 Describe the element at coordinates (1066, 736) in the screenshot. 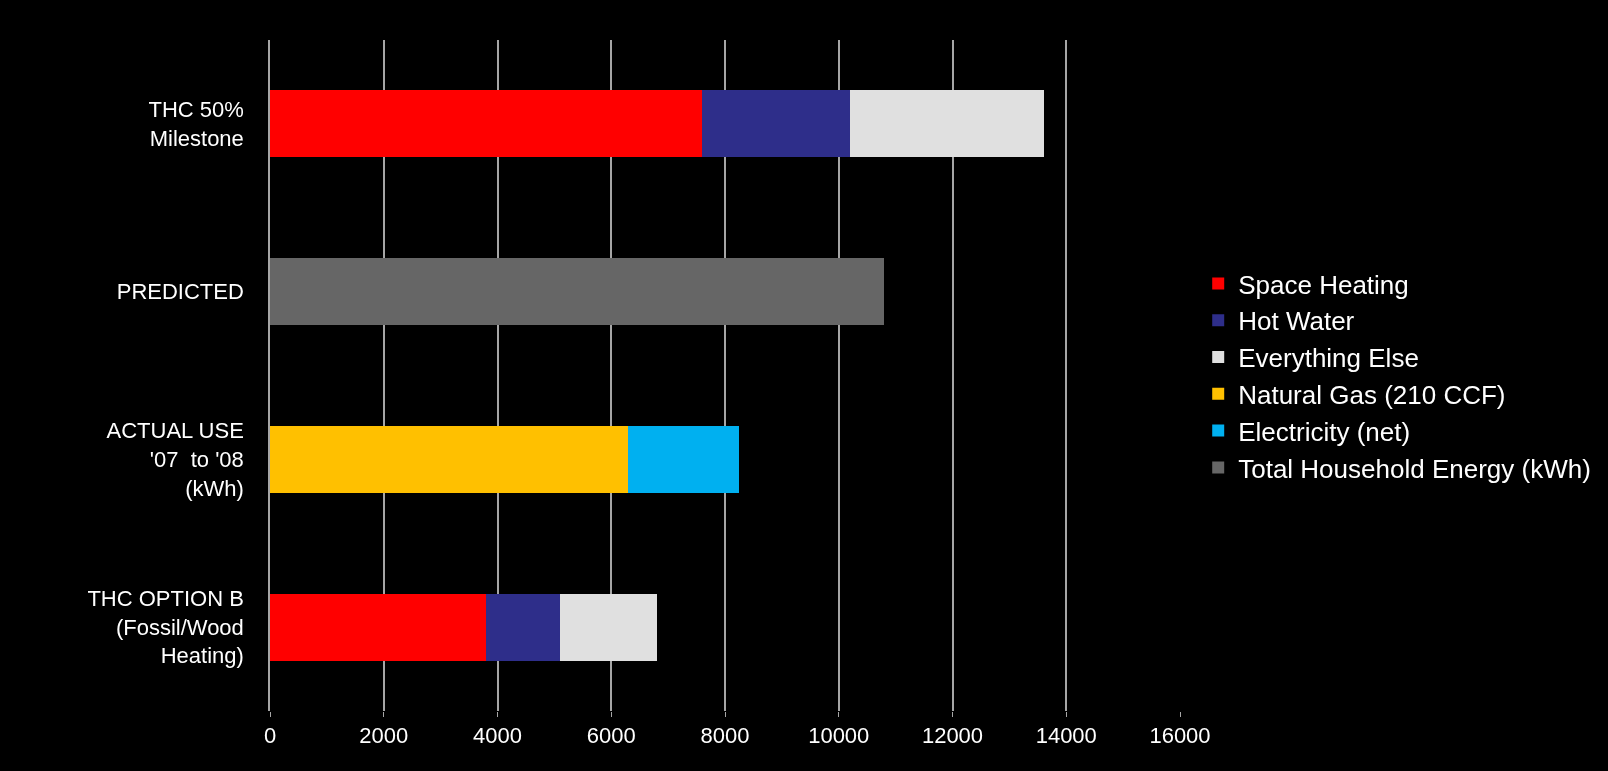

I see `x-tick-label: 14000` at that location.